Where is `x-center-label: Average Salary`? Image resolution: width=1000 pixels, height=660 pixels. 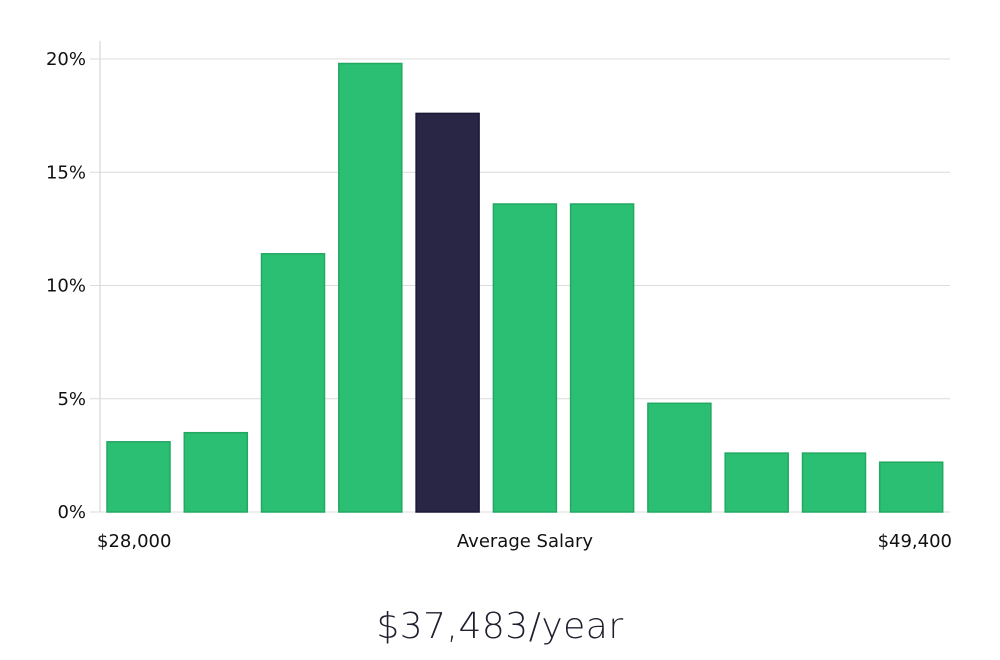 x-center-label: Average Salary is located at coordinates (525, 541).